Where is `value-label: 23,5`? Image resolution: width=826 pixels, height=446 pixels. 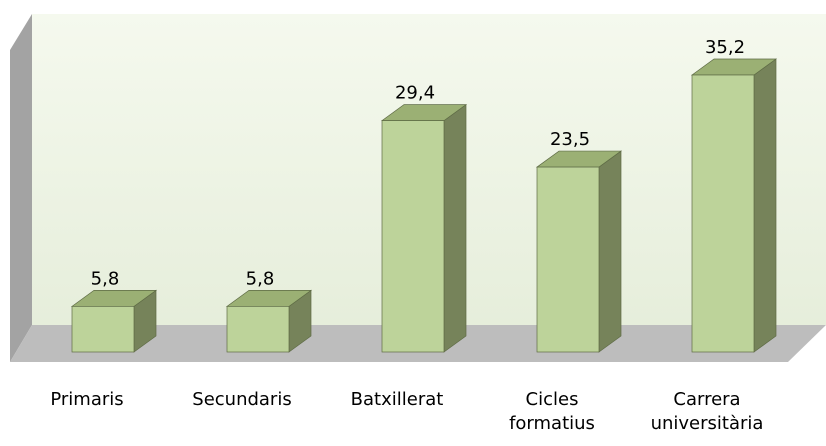 value-label: 23,5 is located at coordinates (570, 139).